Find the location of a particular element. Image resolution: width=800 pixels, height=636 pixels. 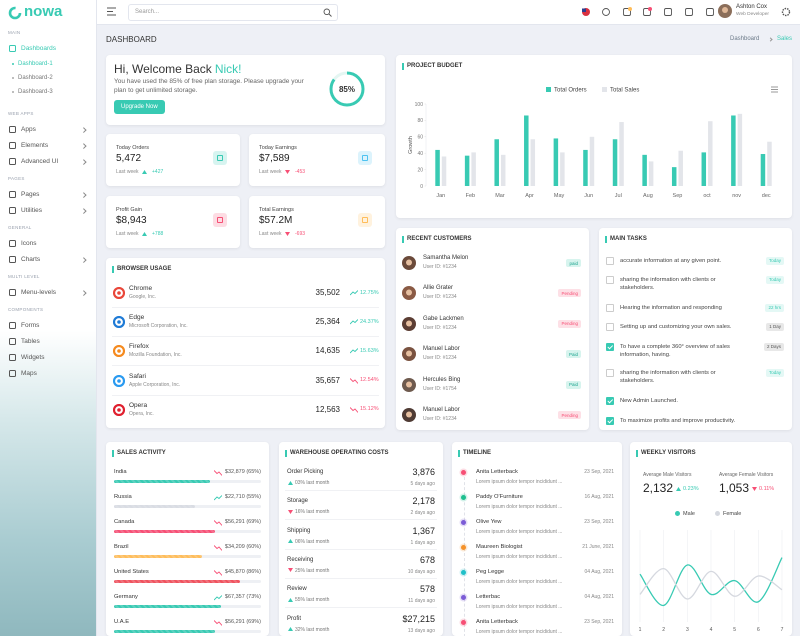

cost-name: Receiving is located at coordinates (300, 559).